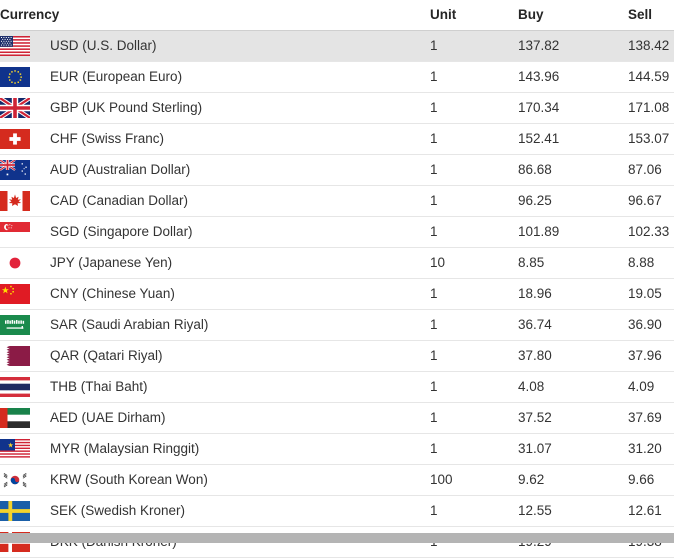  Describe the element at coordinates (15, 232) in the screenshot. I see `flag-sg-icon` at that location.